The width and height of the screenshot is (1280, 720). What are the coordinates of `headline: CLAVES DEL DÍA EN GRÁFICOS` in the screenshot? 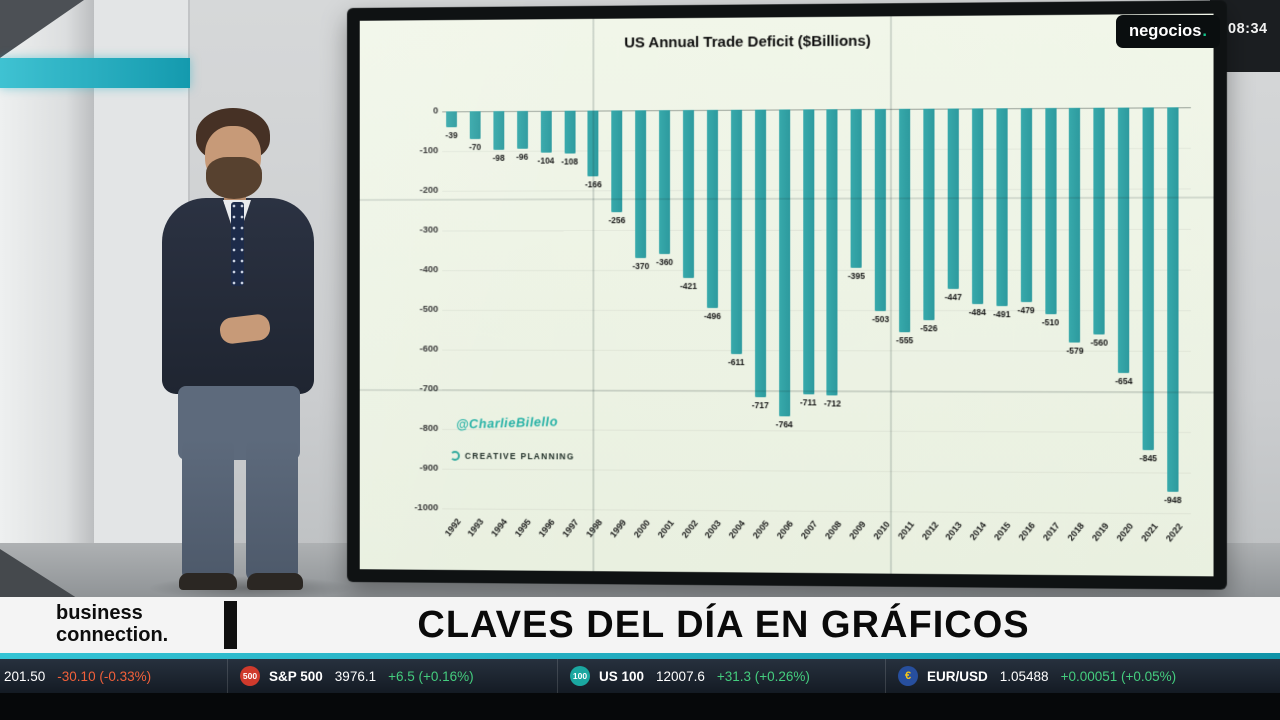 It's located at (723, 624).